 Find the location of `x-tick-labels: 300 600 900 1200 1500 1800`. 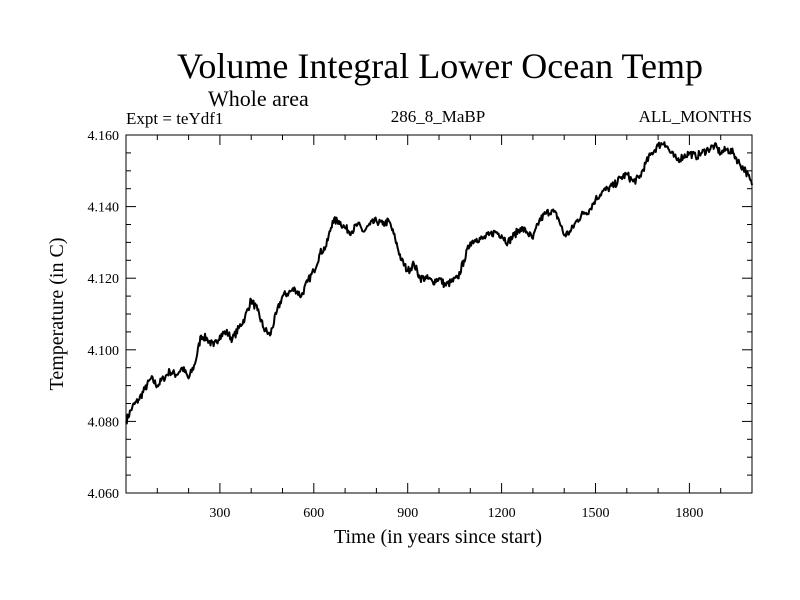

x-tick-labels: 300 600 900 1200 1500 1800 is located at coordinates (456, 513).